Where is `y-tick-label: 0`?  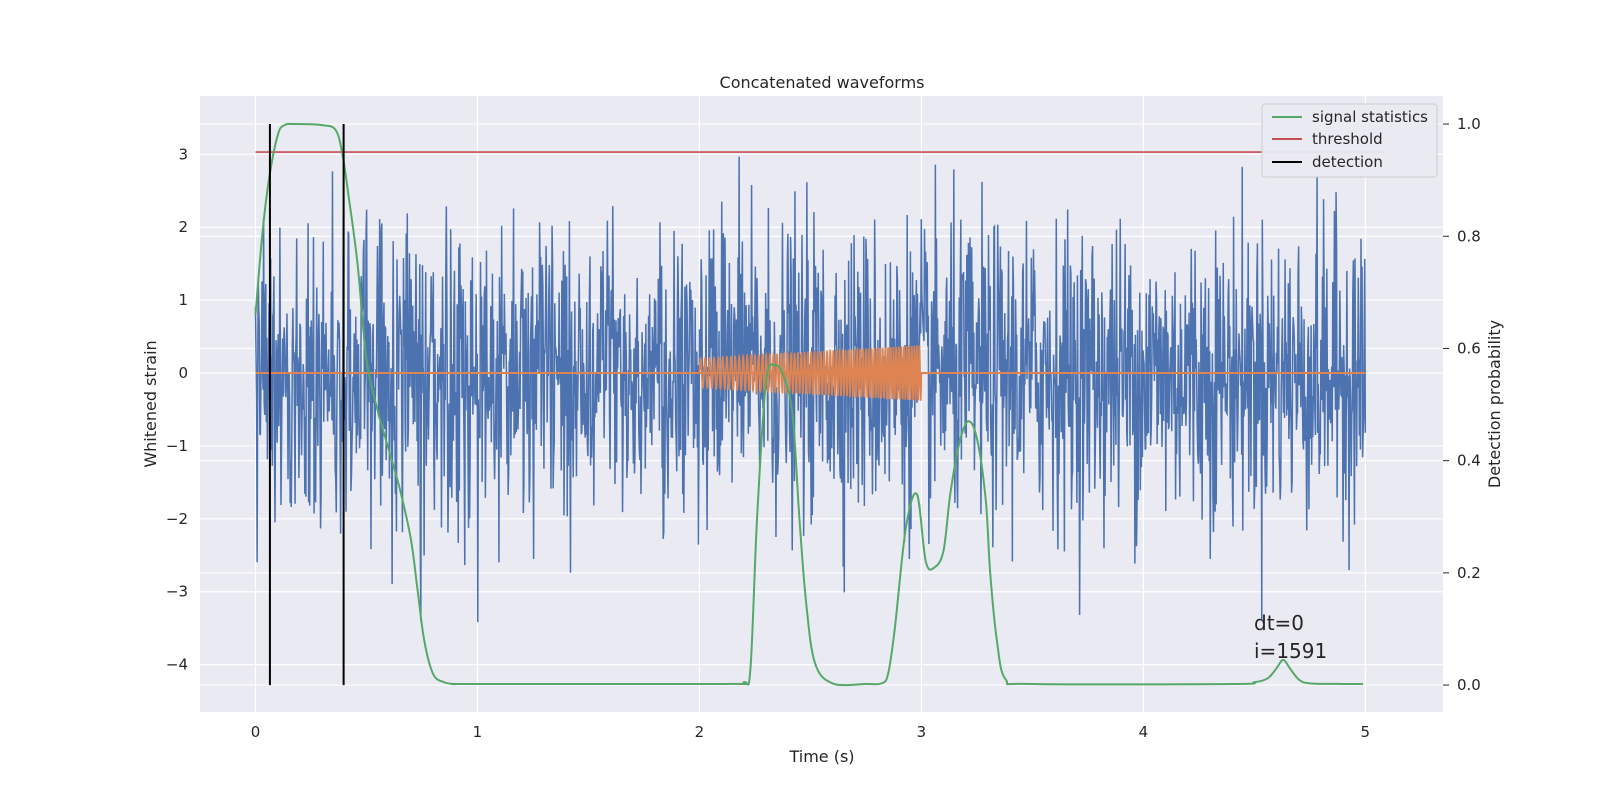
y-tick-label: 0 is located at coordinates (183, 373).